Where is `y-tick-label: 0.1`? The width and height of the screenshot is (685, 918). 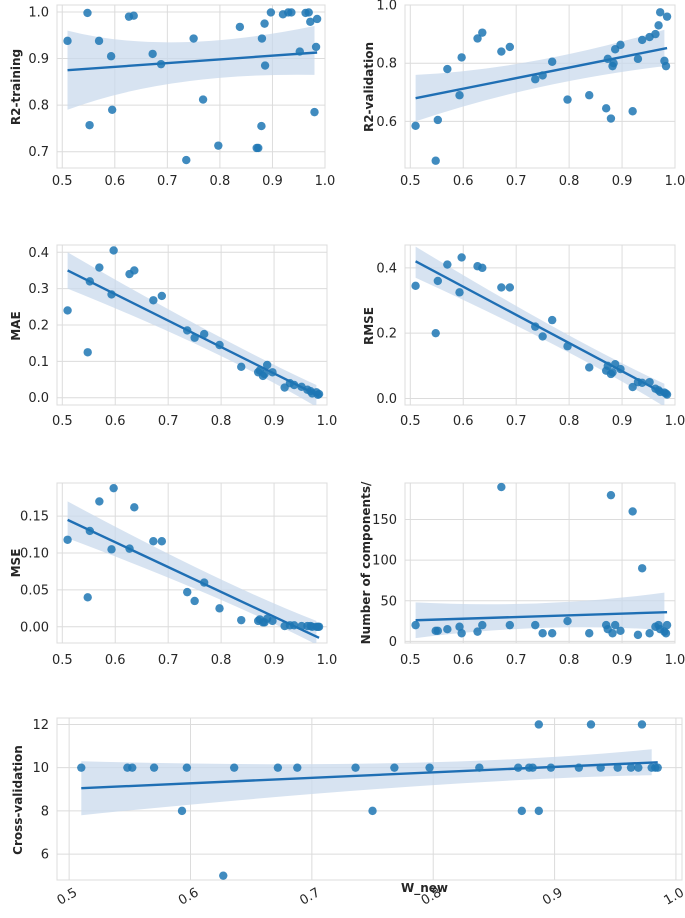
y-tick-label: 0.1 is located at coordinates (38, 362).